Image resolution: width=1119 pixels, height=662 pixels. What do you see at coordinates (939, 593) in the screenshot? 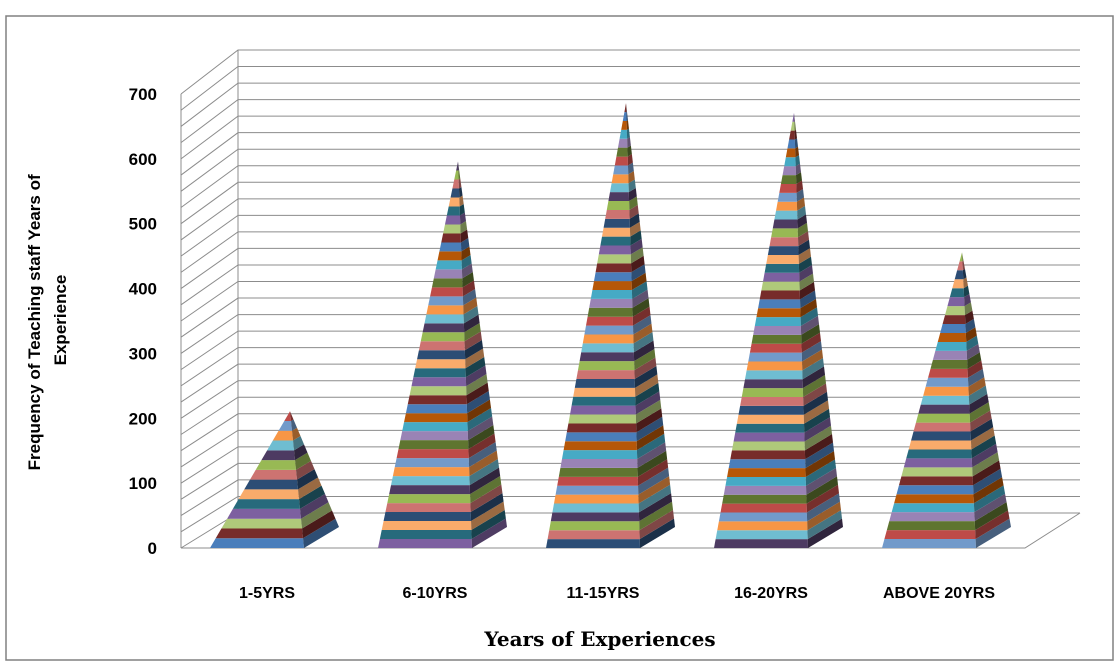
I see `category-label: ABOVE 20YRS` at bounding box center [939, 593].